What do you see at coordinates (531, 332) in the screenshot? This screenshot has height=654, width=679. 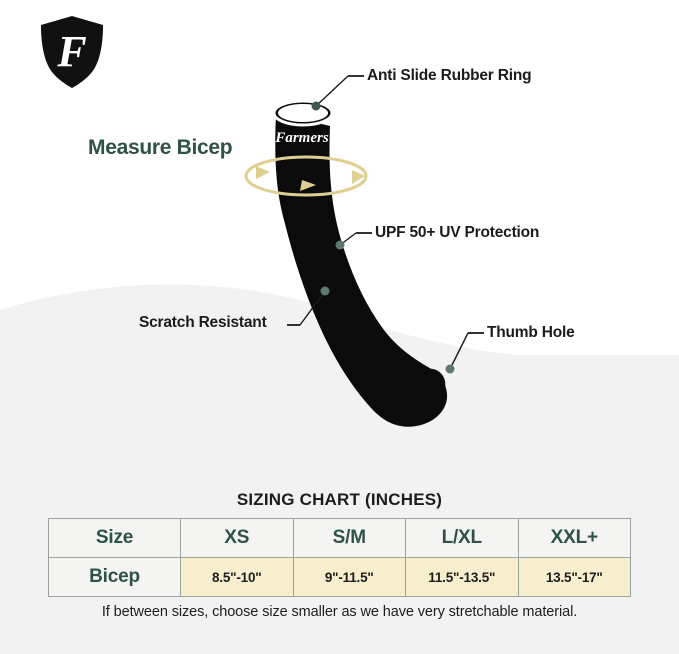 I see `annotation-thumb-hole: Thumb Hole` at bounding box center [531, 332].